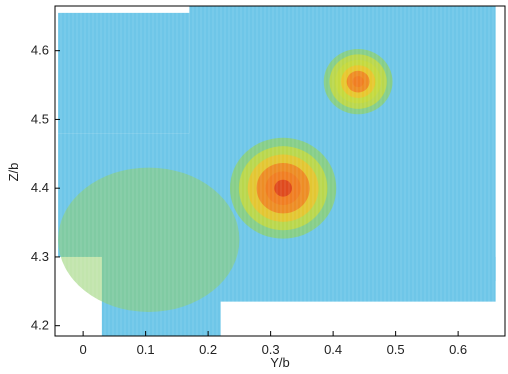 The height and width of the screenshot is (374, 508). What do you see at coordinates (40, 325) in the screenshot?
I see `y-tick-label: 4.2` at bounding box center [40, 325].